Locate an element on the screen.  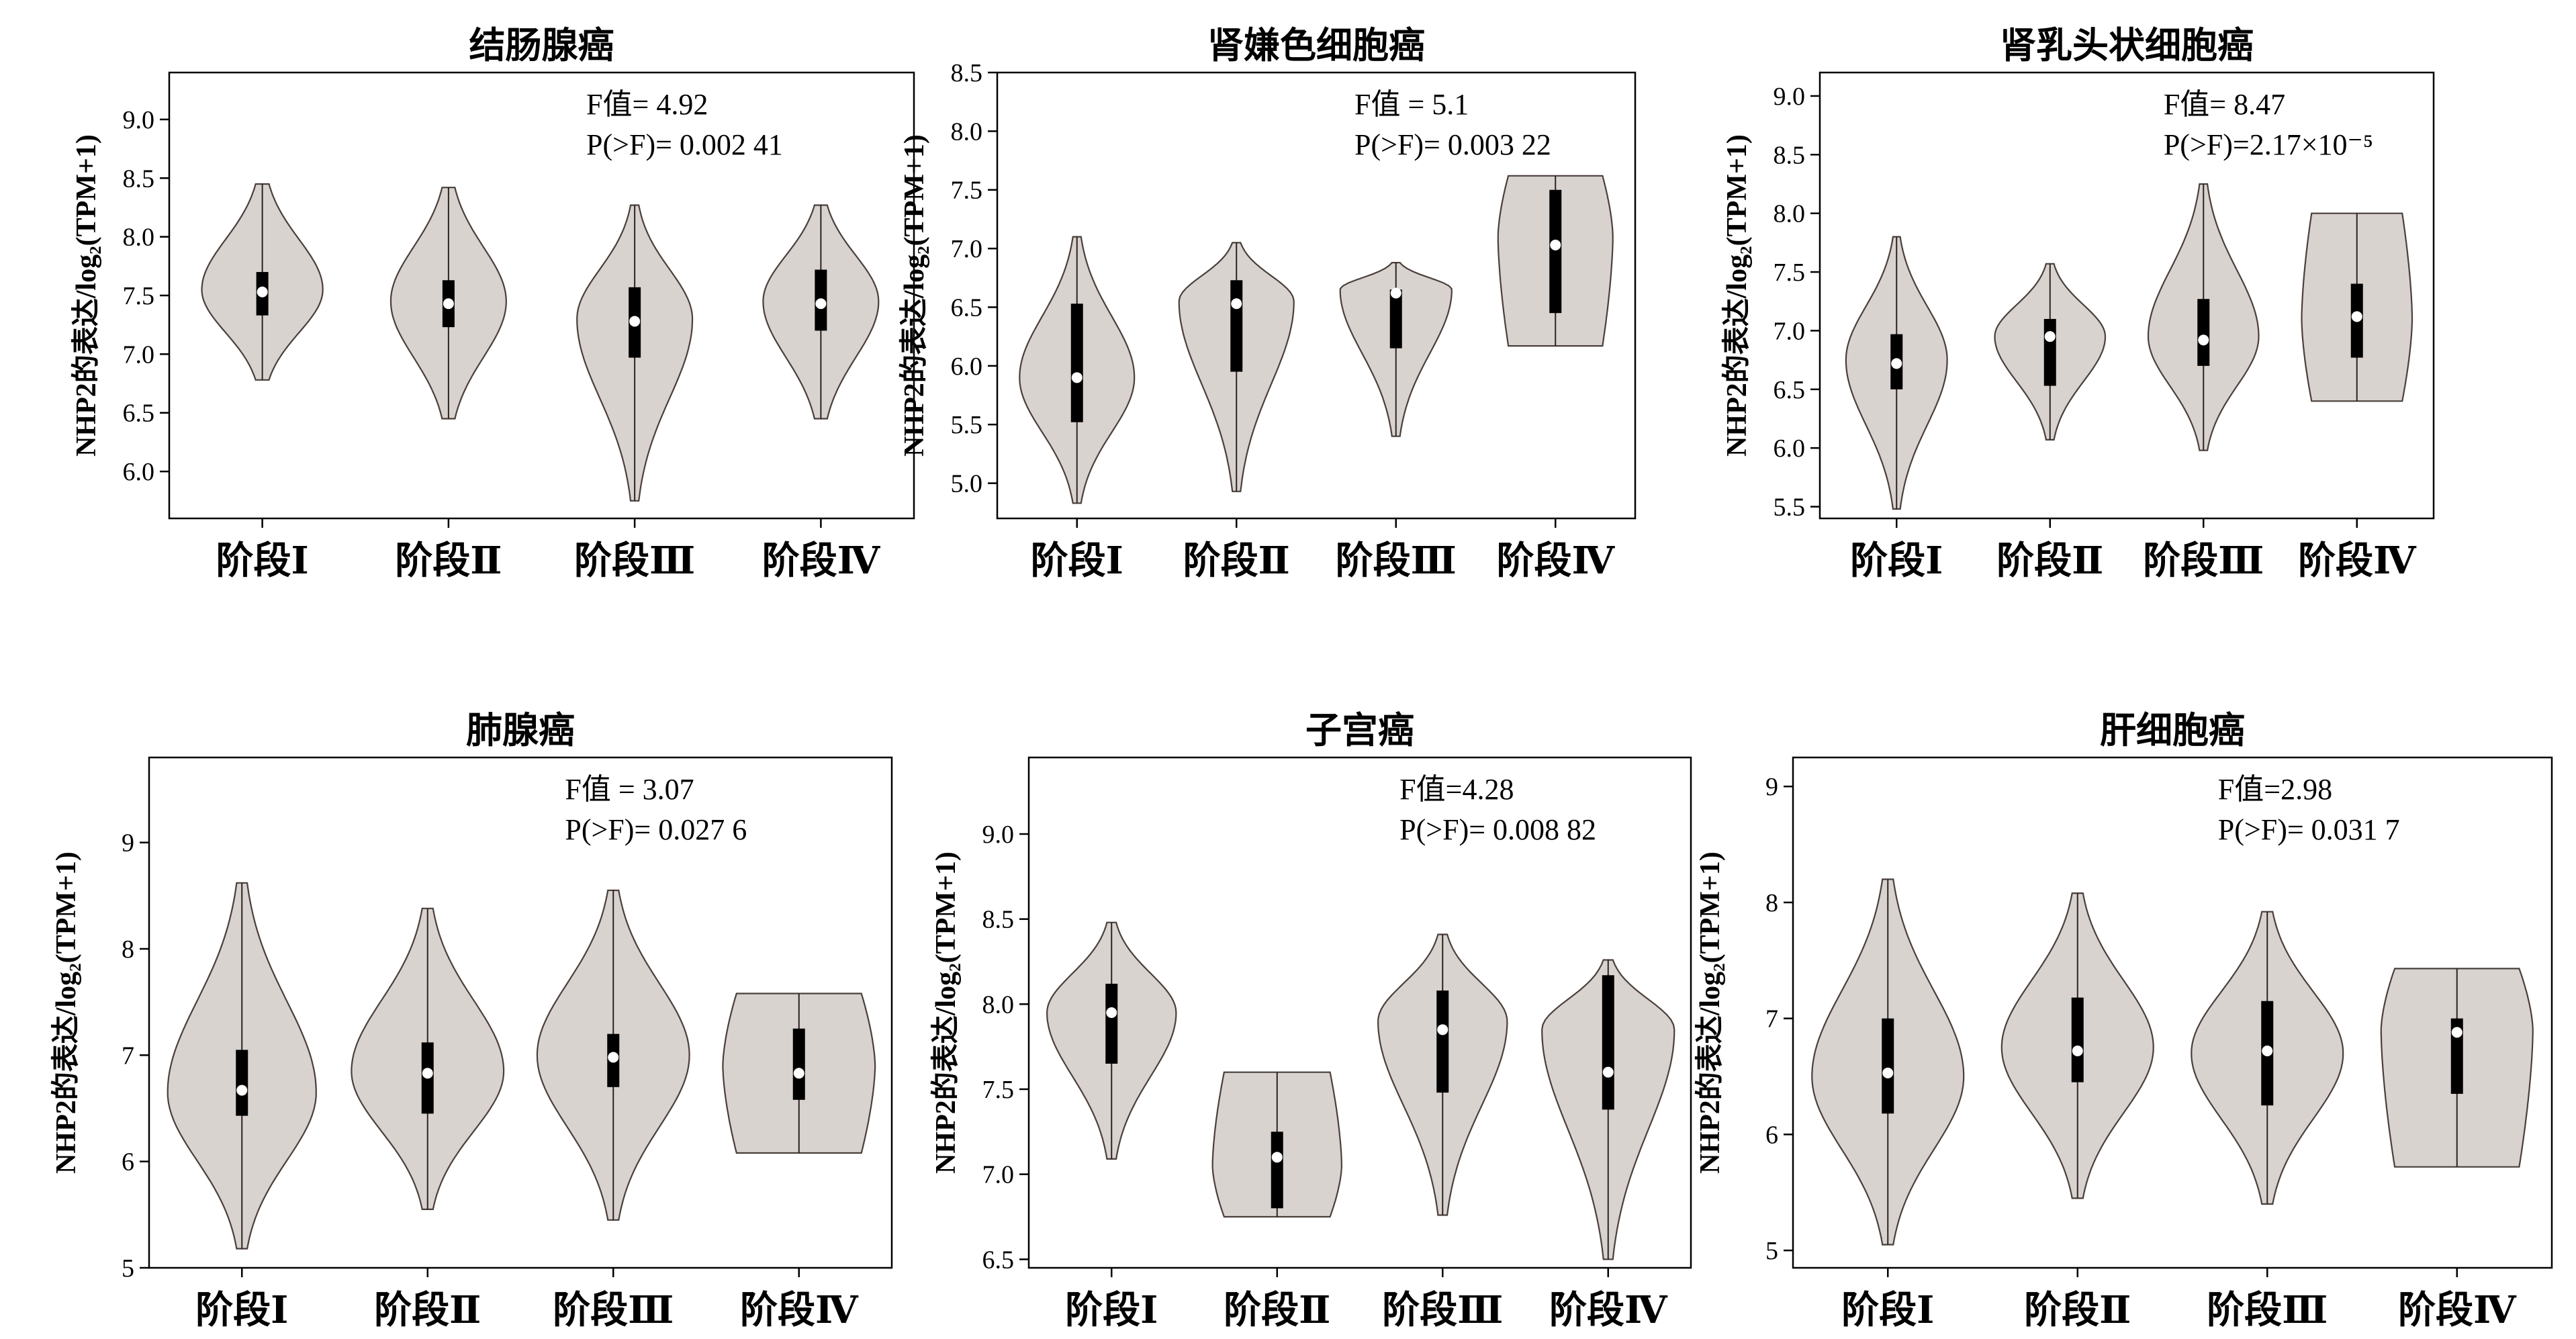
y-tick-label: 6.5 is located at coordinates (998, 1260).